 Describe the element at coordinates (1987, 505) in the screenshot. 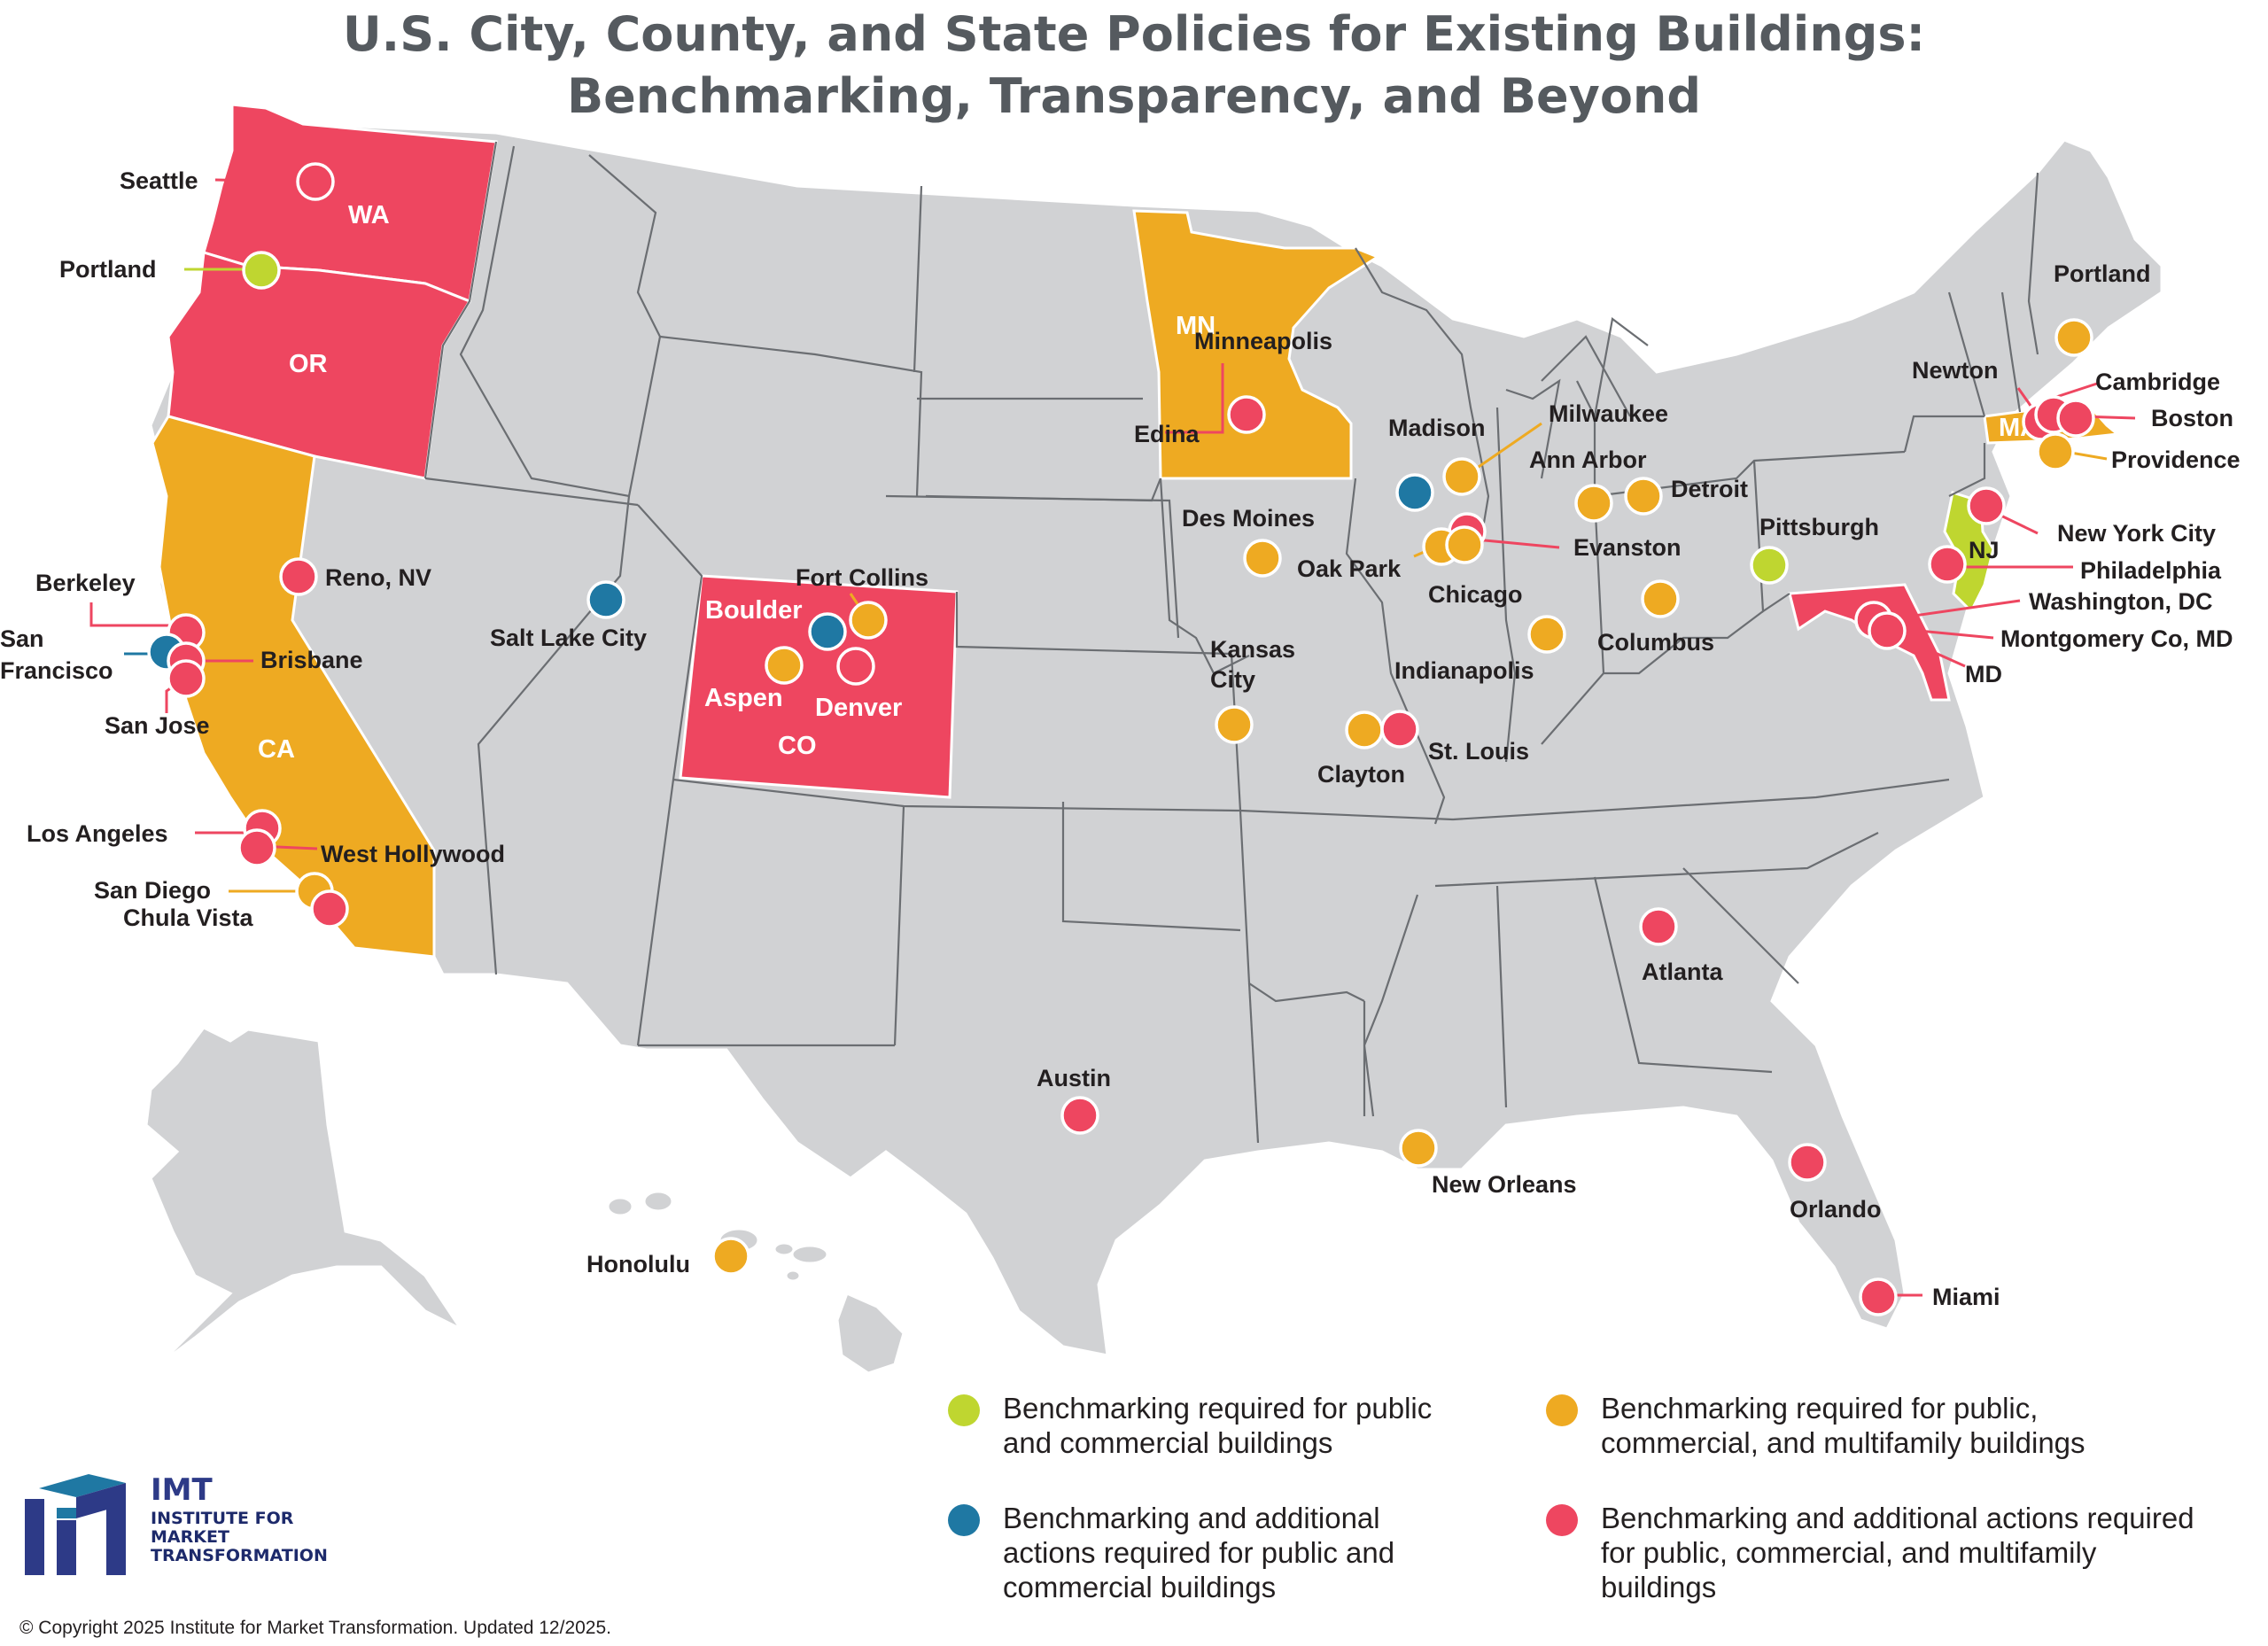

I see `city-dot-new-york-city` at that location.